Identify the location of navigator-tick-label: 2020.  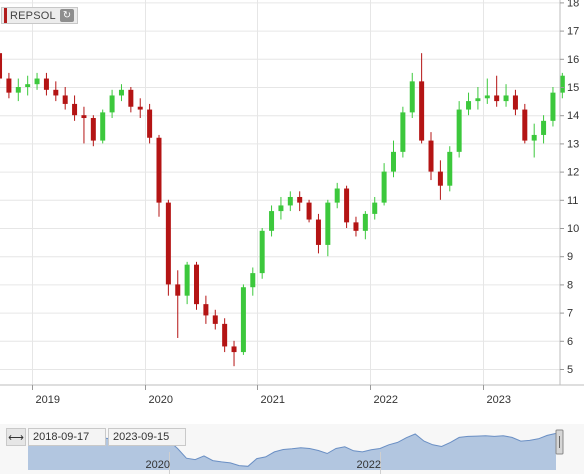
(158, 465).